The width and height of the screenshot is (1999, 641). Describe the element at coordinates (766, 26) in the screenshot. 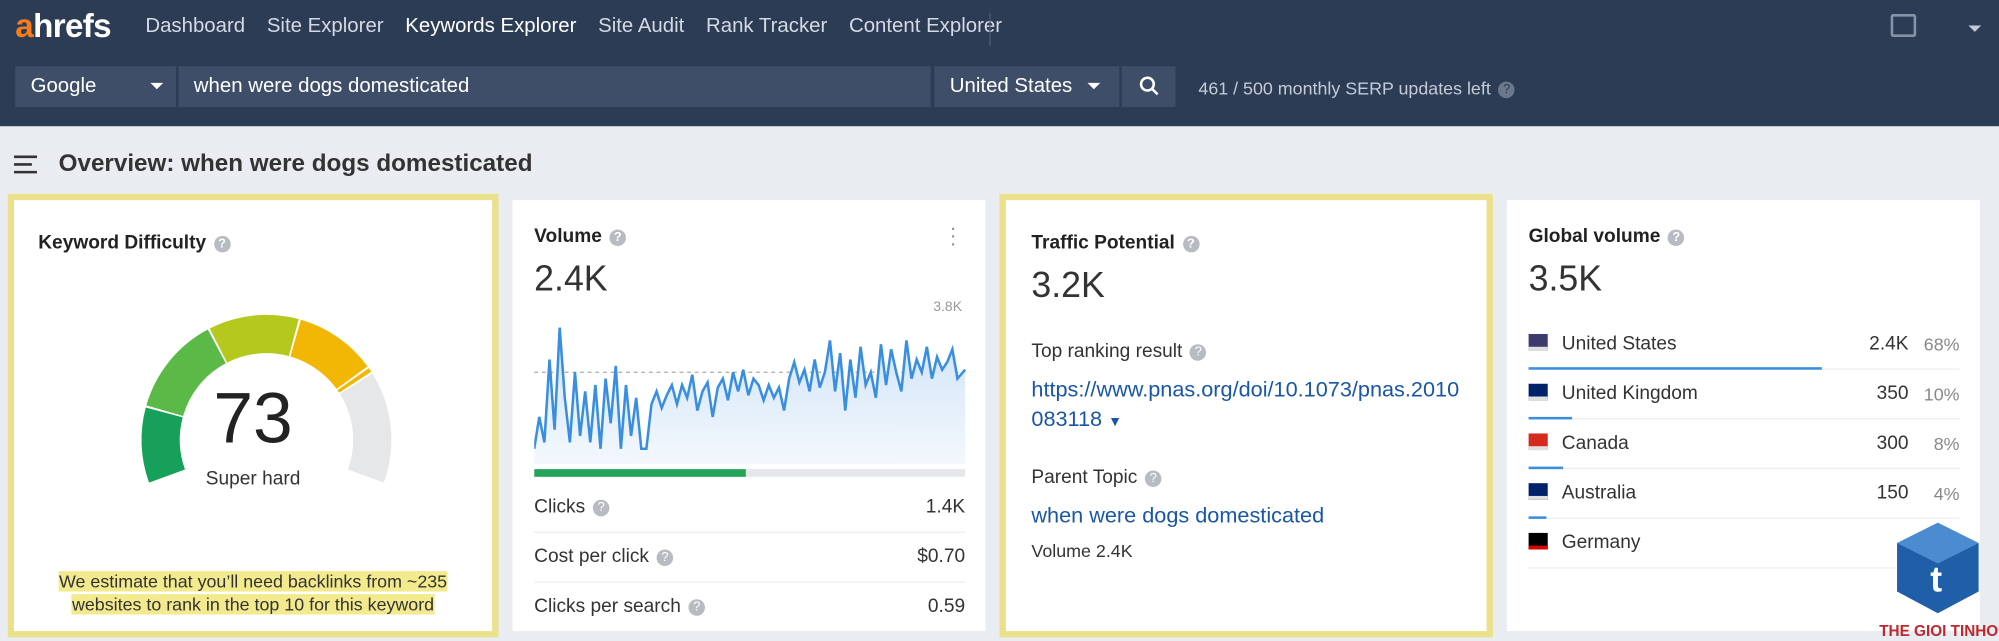

I see `nav-item: Rank Tracker` at that location.